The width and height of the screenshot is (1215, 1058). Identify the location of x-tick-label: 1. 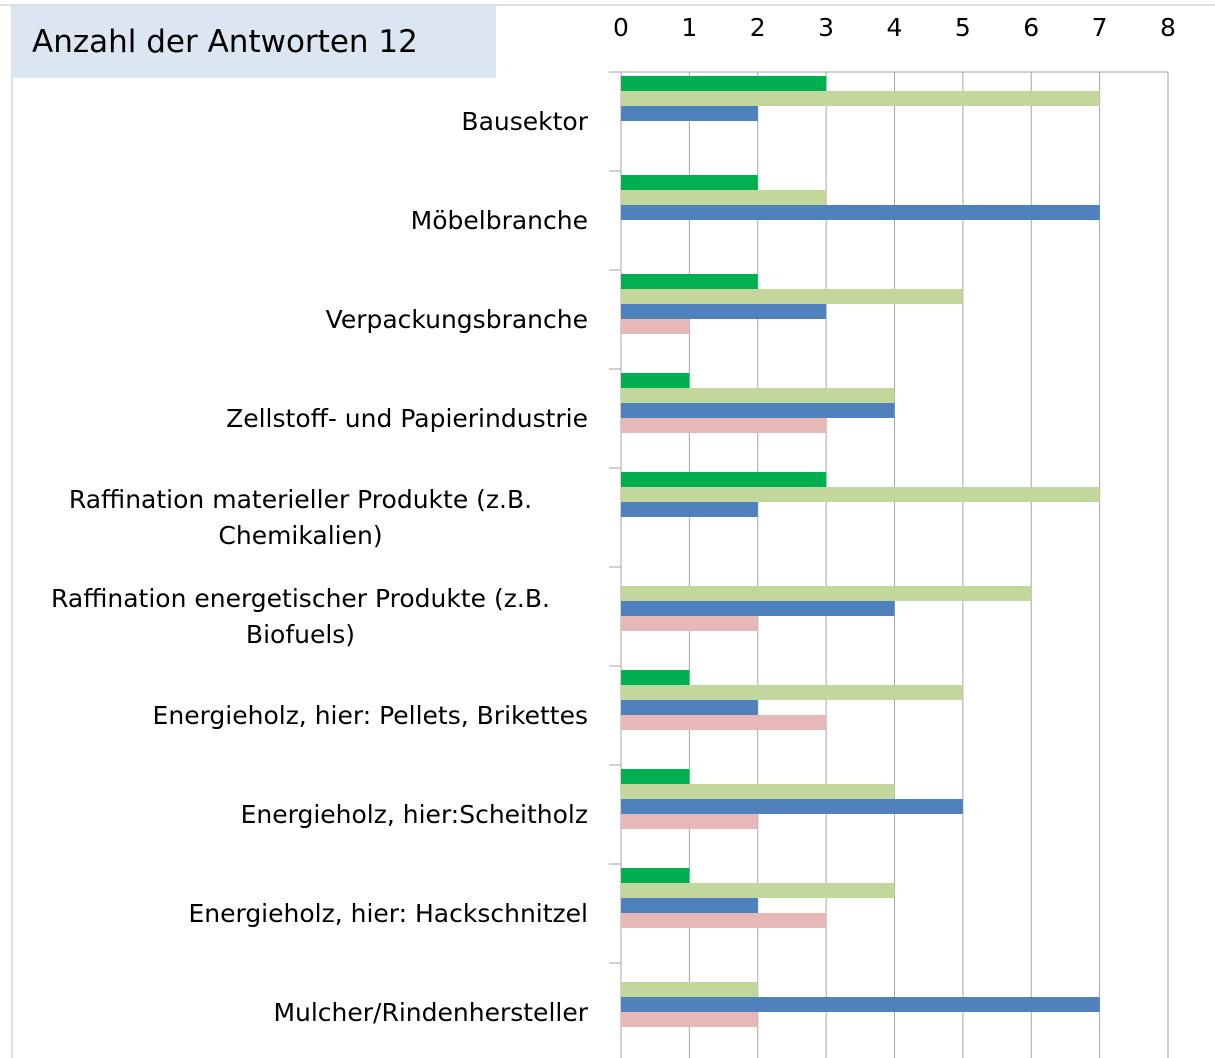
(689, 27).